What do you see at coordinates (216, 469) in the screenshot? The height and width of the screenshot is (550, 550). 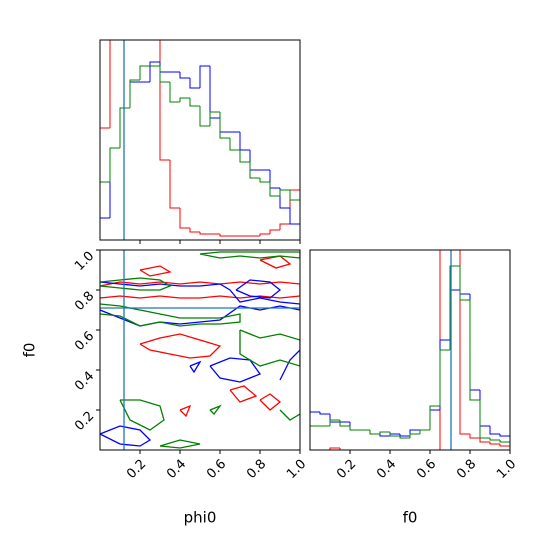 I see `x-tick-label: 0.6` at bounding box center [216, 469].